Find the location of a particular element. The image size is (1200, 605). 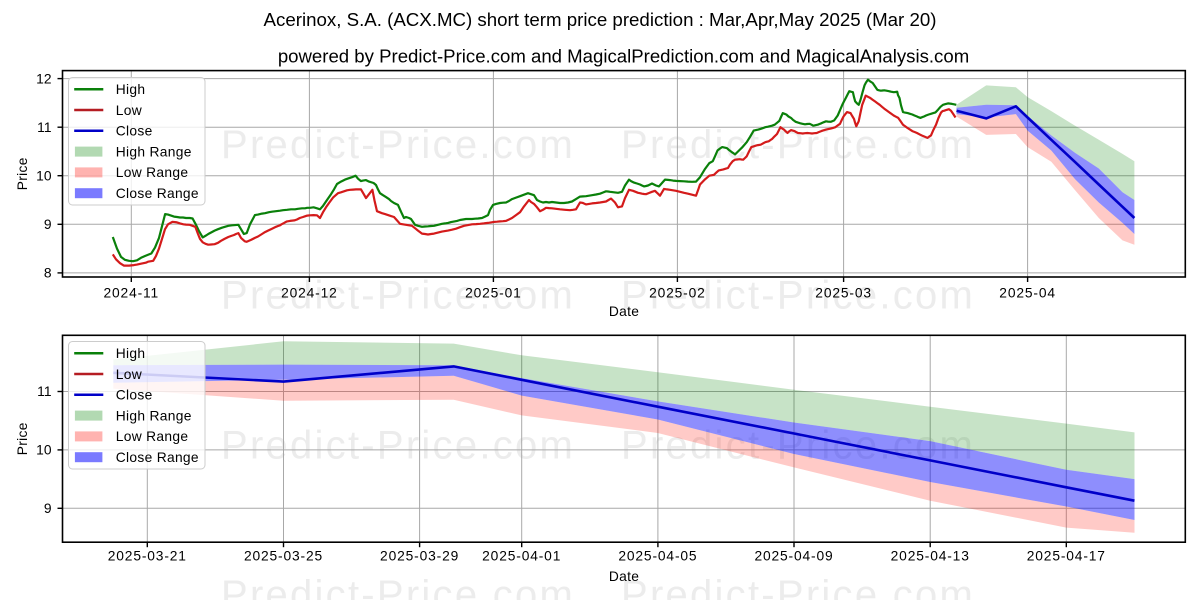

svg-text: 2025-02 is located at coordinates (677, 293).